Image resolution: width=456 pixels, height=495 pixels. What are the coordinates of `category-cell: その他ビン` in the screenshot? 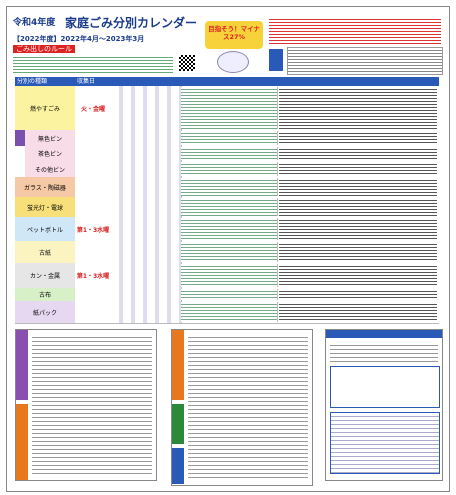 It's located at (50, 169).